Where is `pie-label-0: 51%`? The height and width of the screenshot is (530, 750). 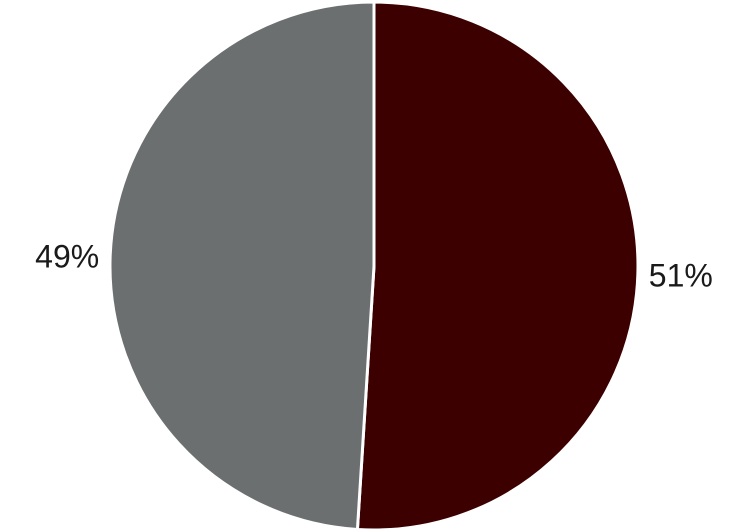 pie-label-0: 51% is located at coordinates (681, 276).